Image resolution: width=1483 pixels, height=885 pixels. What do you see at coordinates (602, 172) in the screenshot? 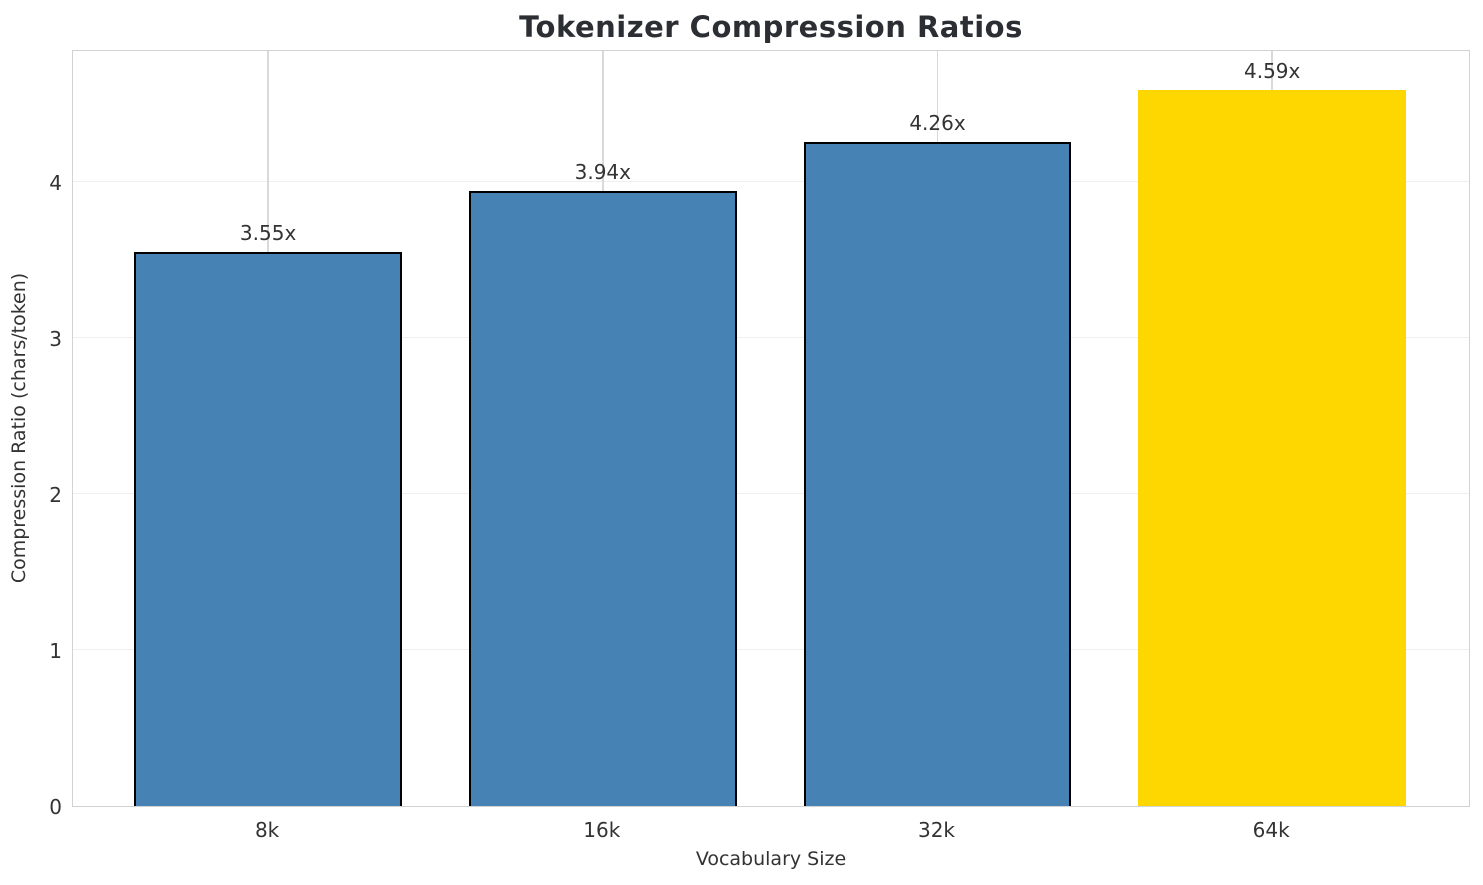
I see `bar-value-label: 3.94x` at bounding box center [602, 172].